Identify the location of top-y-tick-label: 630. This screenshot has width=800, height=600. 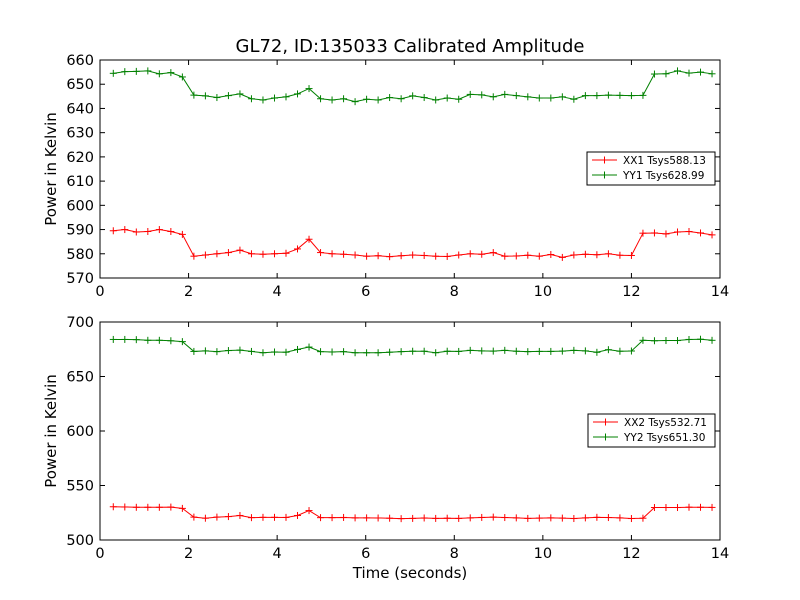
(80, 134).